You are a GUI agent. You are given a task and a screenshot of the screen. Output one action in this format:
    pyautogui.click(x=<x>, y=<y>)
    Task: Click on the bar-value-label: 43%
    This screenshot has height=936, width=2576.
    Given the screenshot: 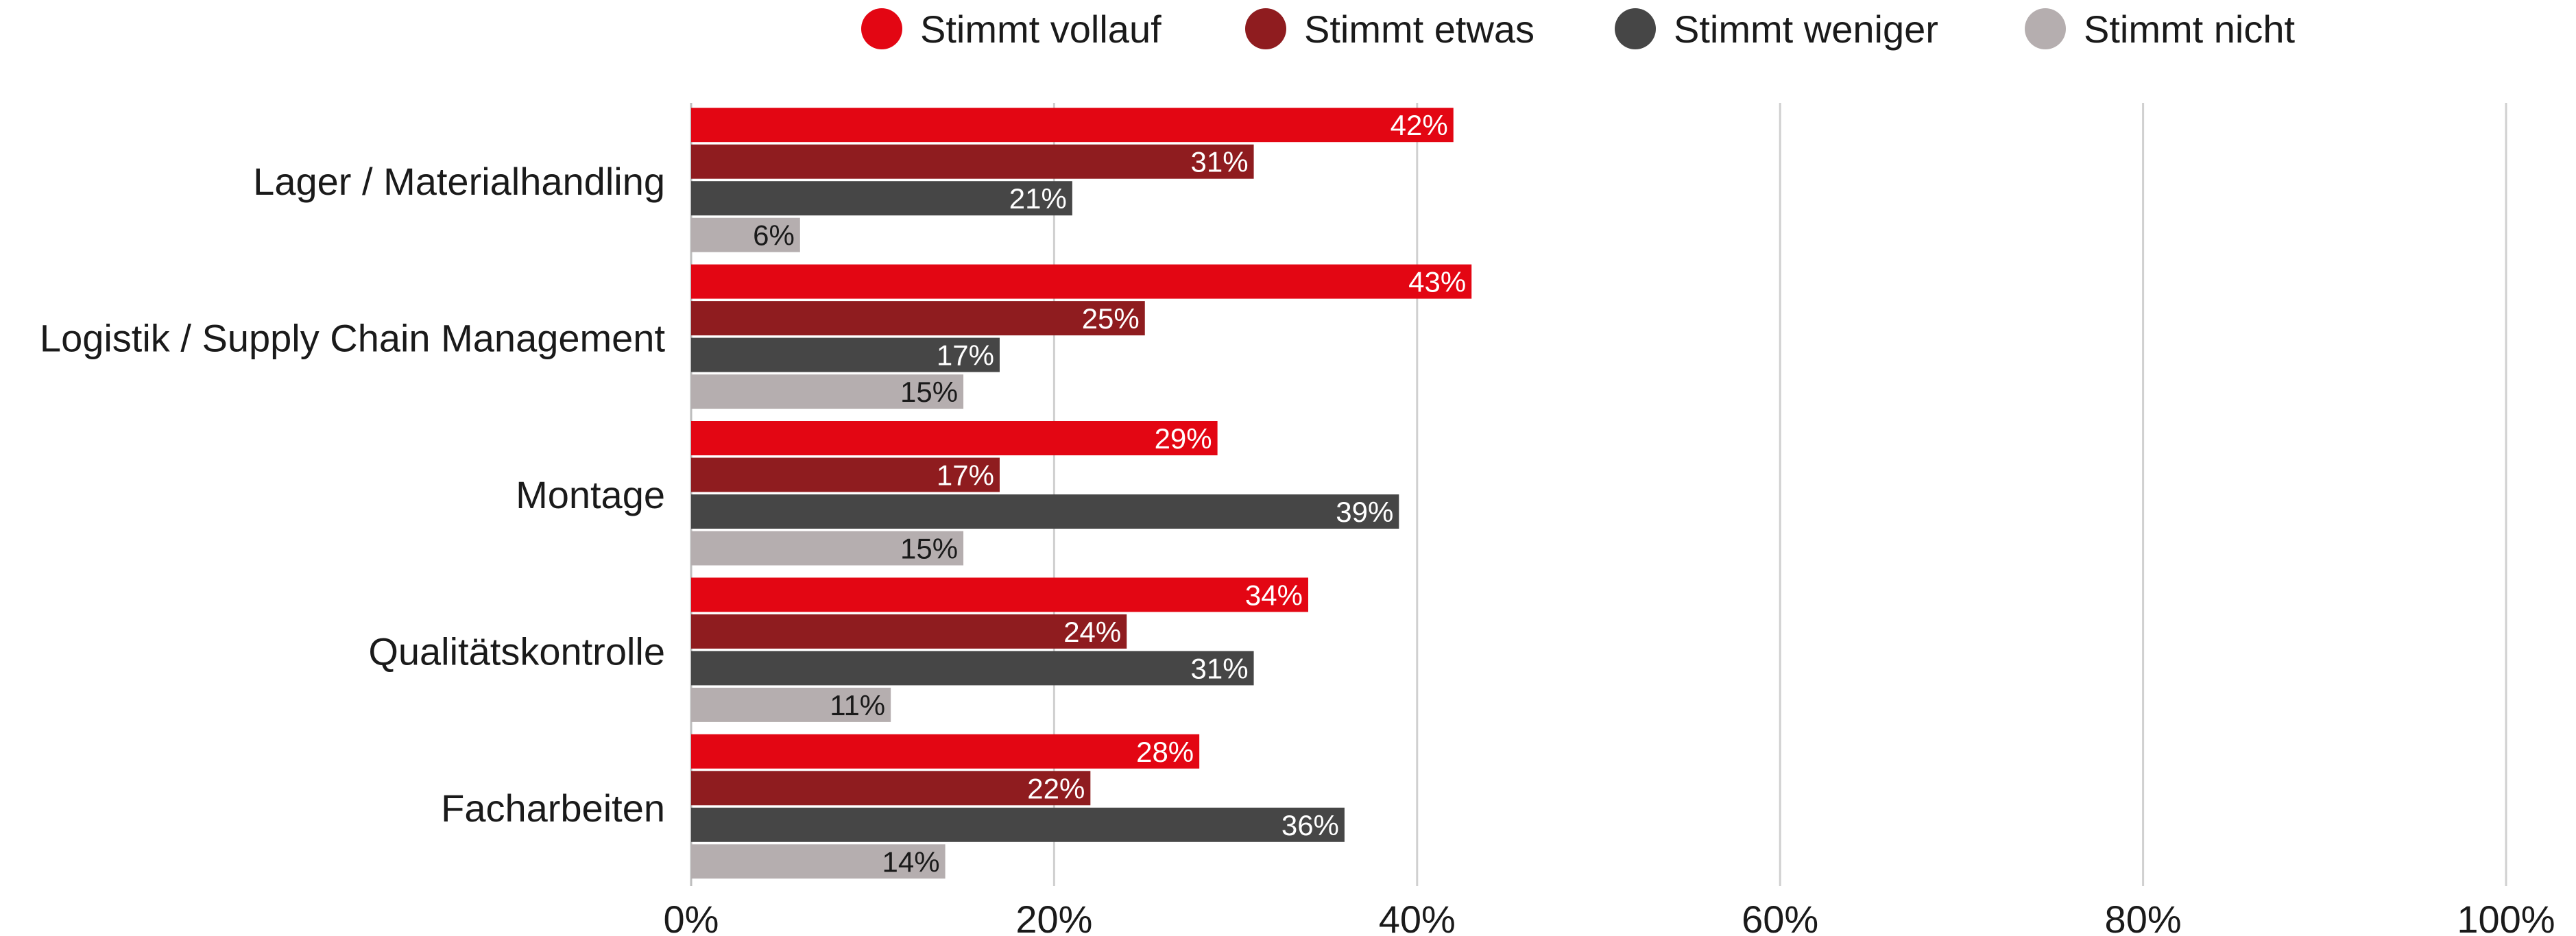 What is the action you would take?
    pyautogui.click(x=1437, y=282)
    